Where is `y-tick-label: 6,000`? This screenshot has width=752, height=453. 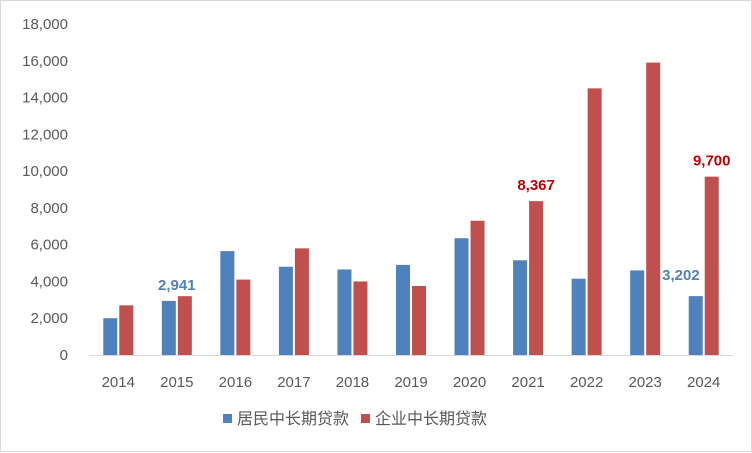 y-tick-label: 6,000 is located at coordinates (49, 245).